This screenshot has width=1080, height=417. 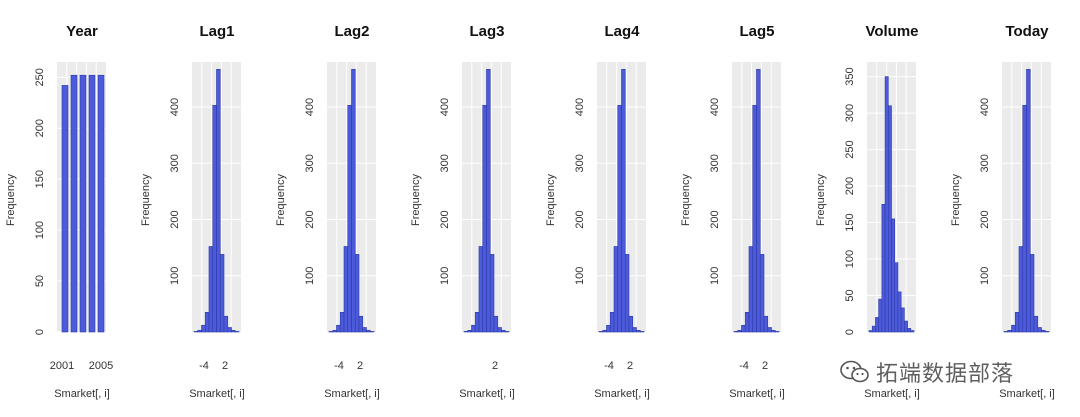 What do you see at coordinates (486, 31) in the screenshot?
I see `chart-title: Lag3` at bounding box center [486, 31].